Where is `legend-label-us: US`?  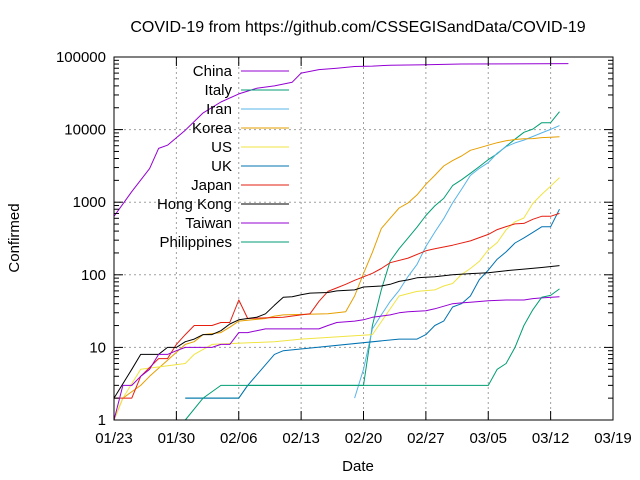 legend-label-us: US is located at coordinates (221, 147).